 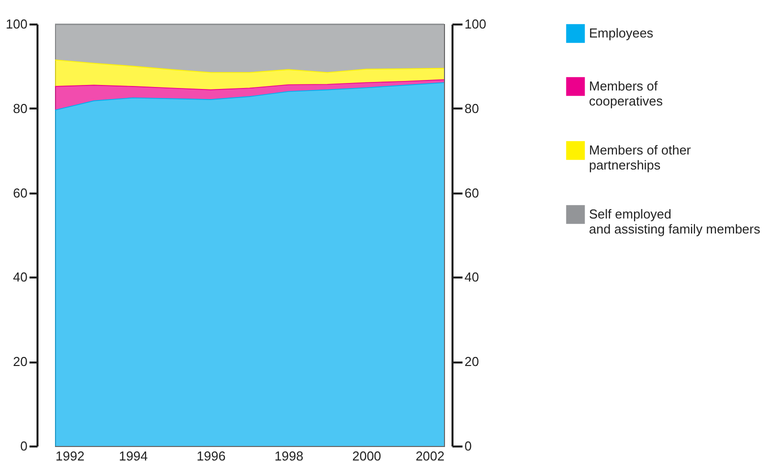 I want to click on x-tick-label: 1992, so click(x=70, y=455).